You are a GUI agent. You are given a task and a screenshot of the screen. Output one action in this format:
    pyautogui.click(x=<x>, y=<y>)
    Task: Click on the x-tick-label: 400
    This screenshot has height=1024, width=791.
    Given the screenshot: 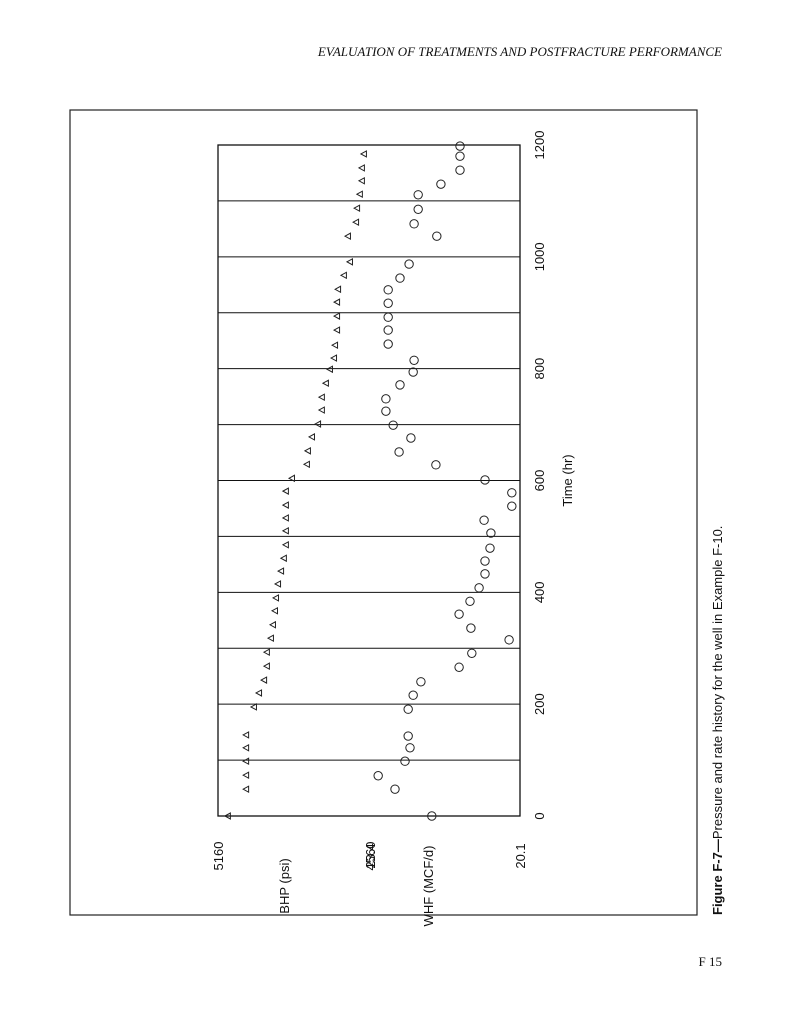 What is the action you would take?
    pyautogui.click(x=539, y=592)
    